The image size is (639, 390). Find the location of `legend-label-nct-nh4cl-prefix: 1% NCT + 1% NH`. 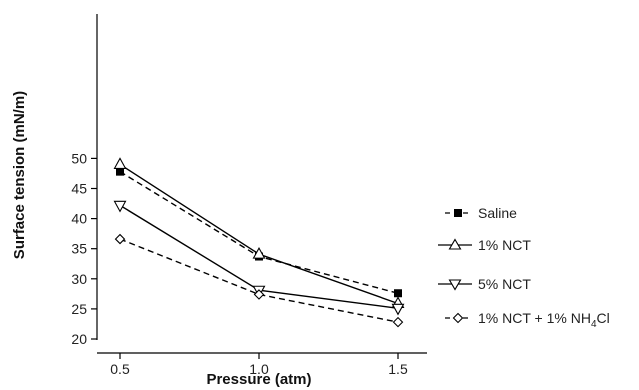

legend-label-nct-nh4cl-prefix: 1% NCT + 1% NH is located at coordinates (534, 318).